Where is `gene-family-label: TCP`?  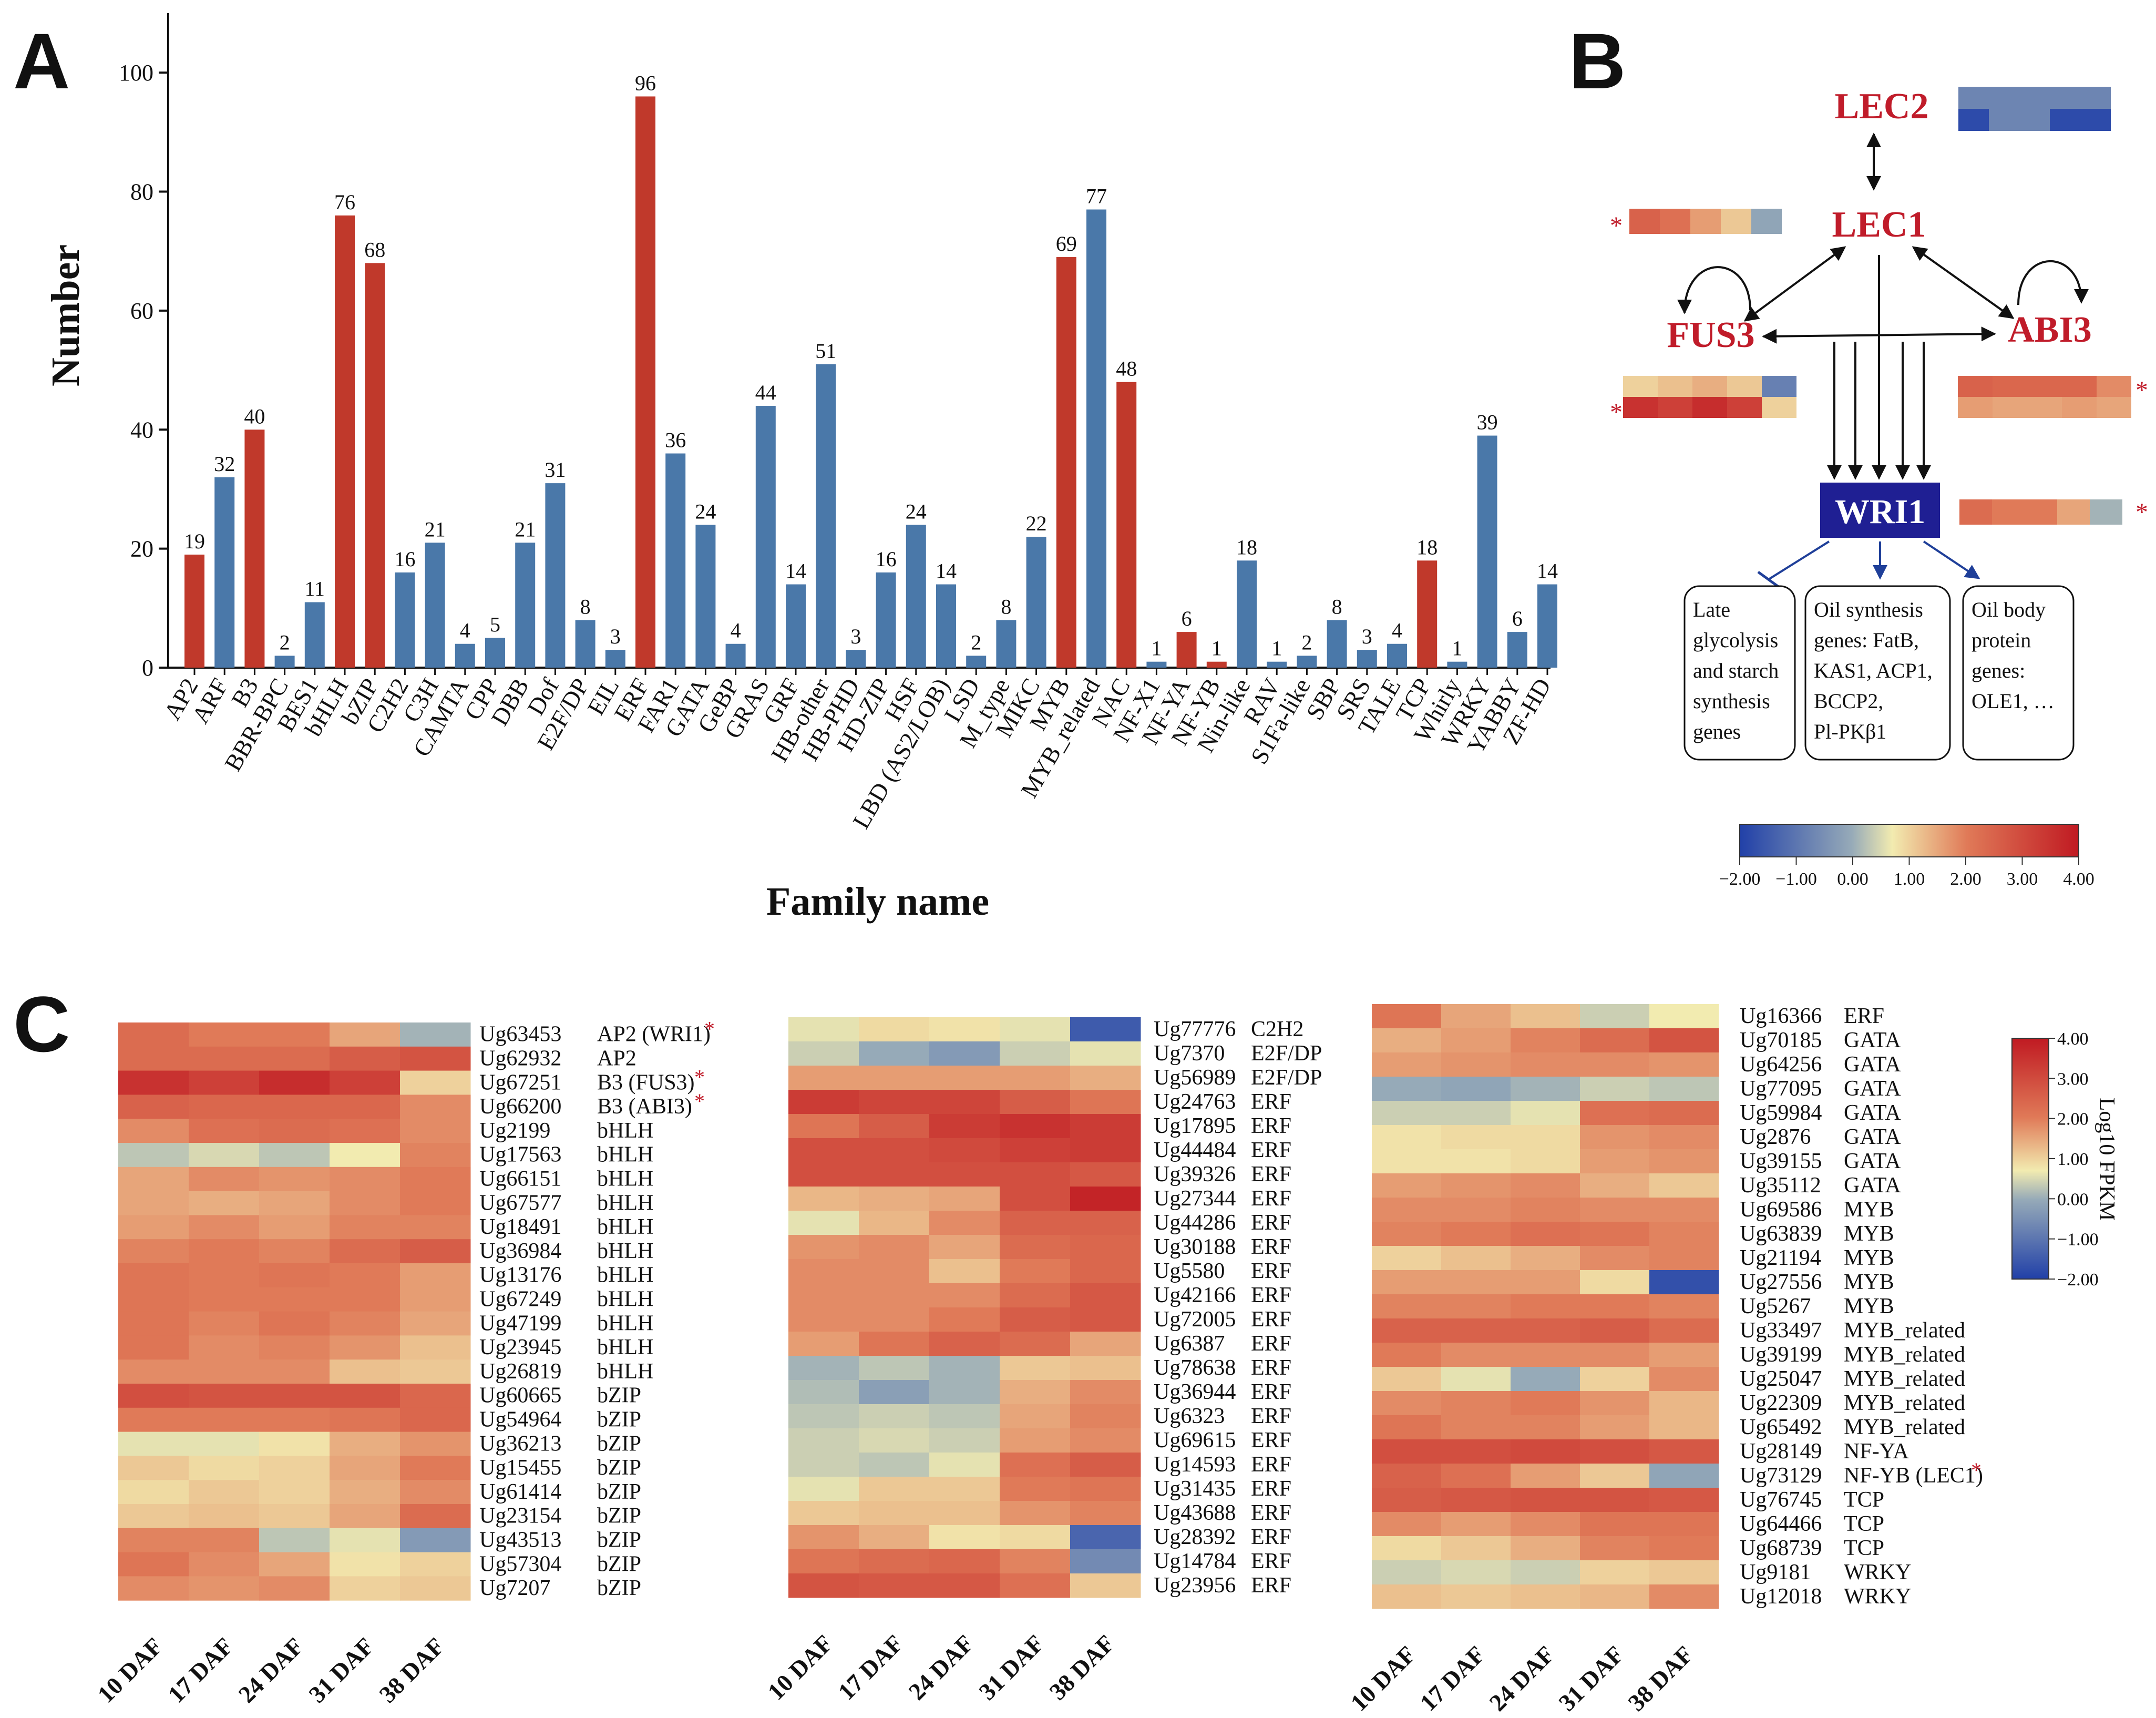 gene-family-label: TCP is located at coordinates (1864, 1500).